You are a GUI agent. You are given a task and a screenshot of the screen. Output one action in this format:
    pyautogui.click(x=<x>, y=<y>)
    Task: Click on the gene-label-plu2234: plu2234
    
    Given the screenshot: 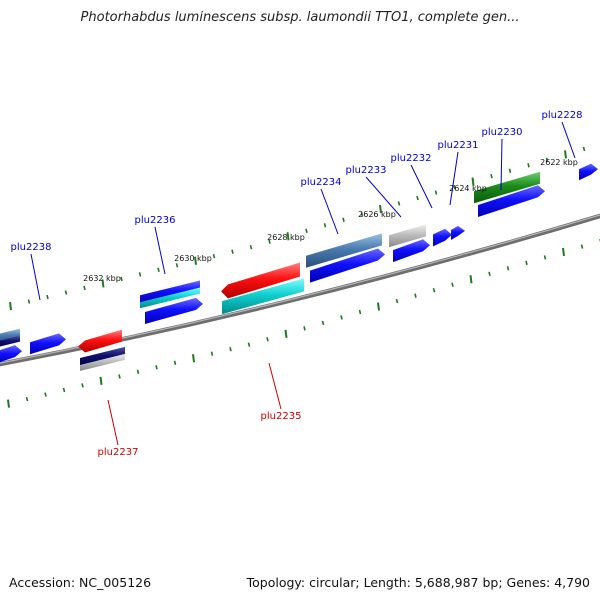 What is the action you would take?
    pyautogui.click(x=321, y=182)
    